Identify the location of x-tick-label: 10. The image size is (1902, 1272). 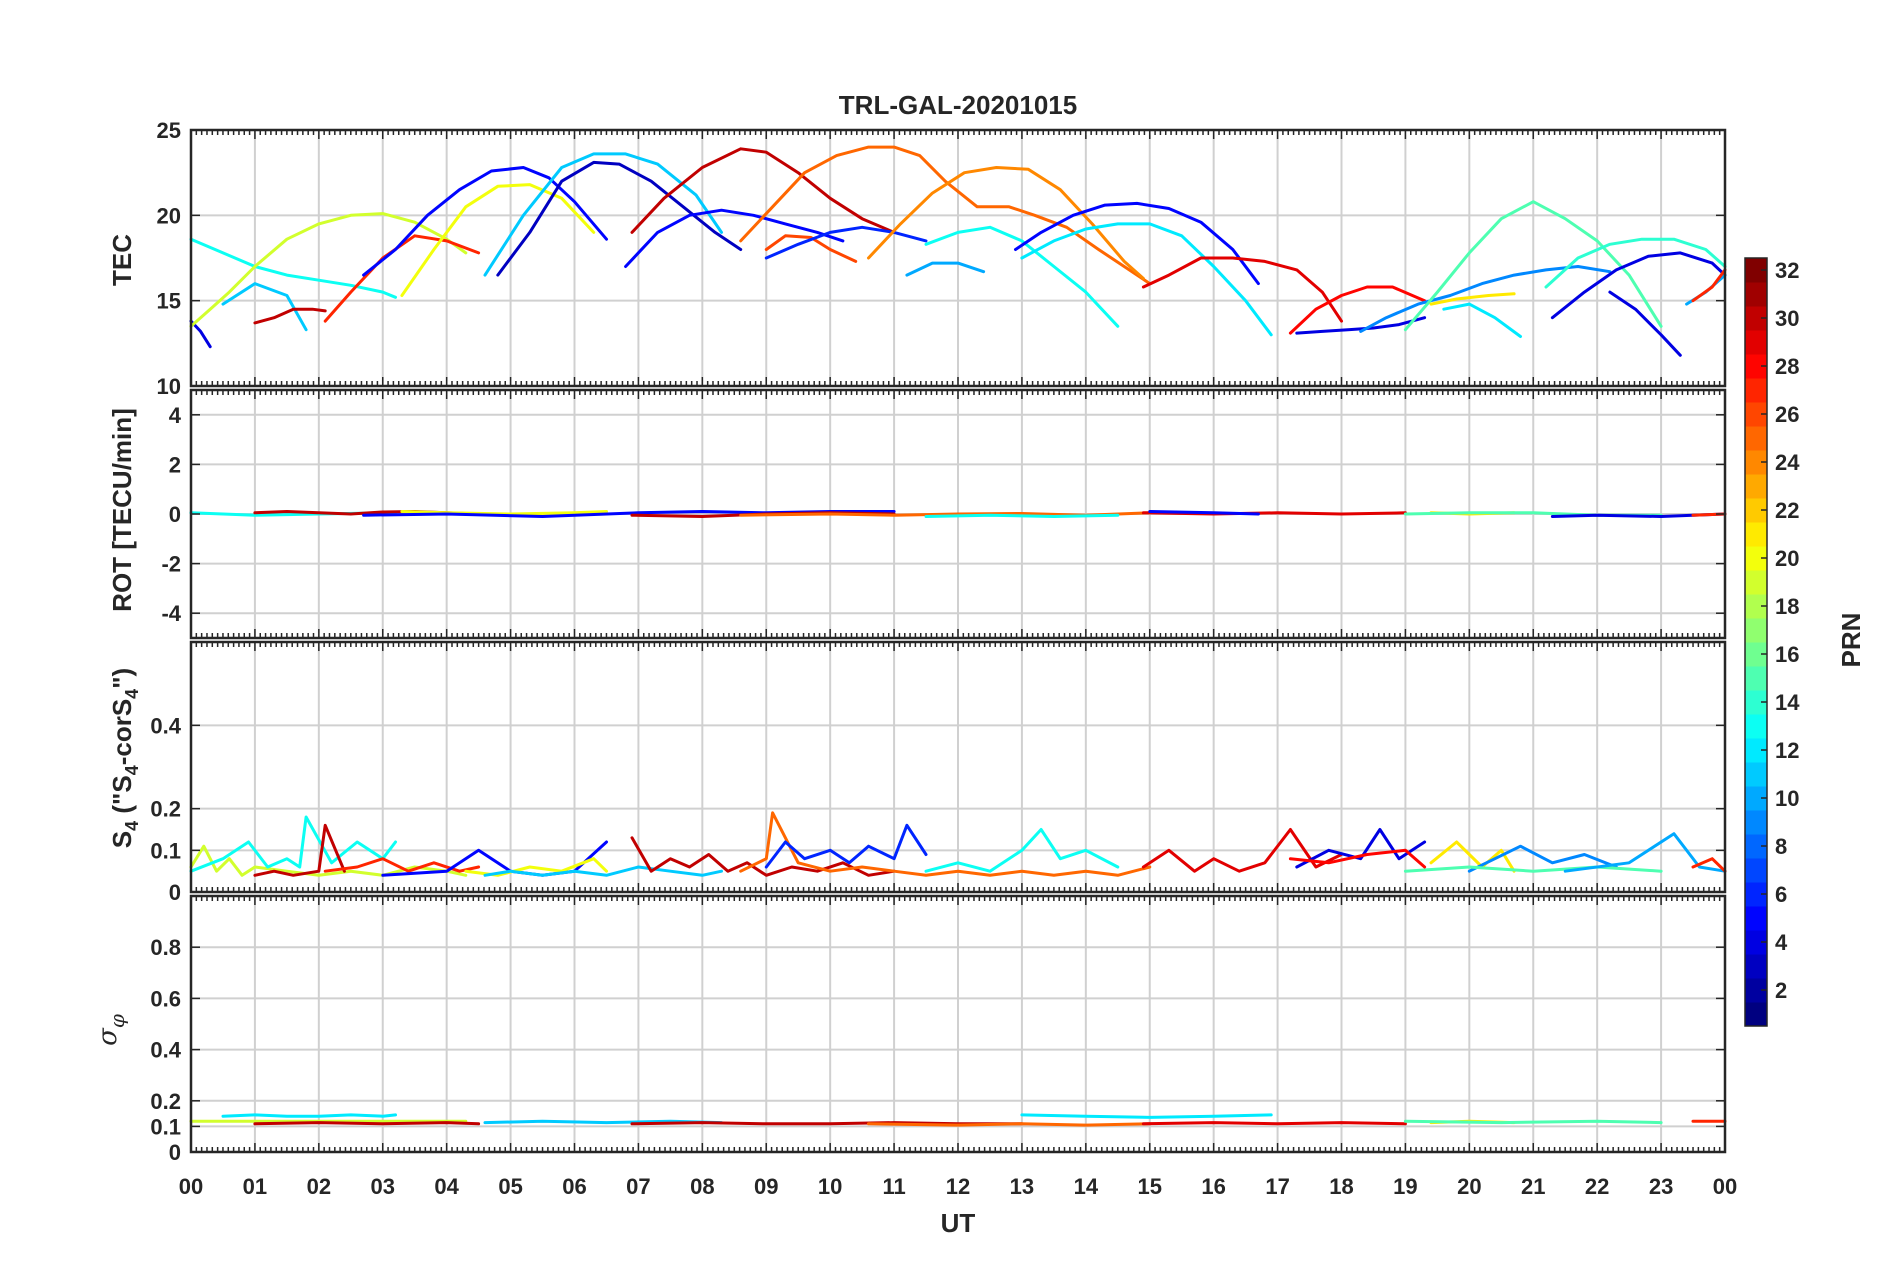
(830, 1186).